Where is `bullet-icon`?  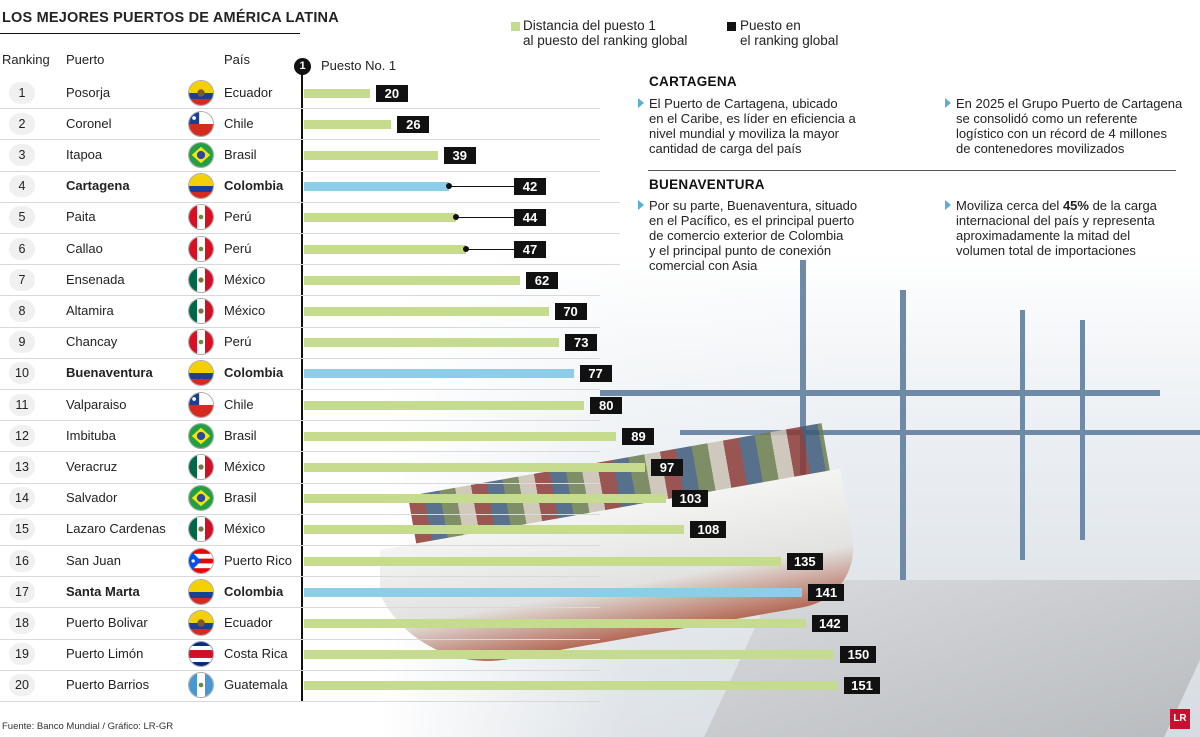 bullet-icon is located at coordinates (641, 205).